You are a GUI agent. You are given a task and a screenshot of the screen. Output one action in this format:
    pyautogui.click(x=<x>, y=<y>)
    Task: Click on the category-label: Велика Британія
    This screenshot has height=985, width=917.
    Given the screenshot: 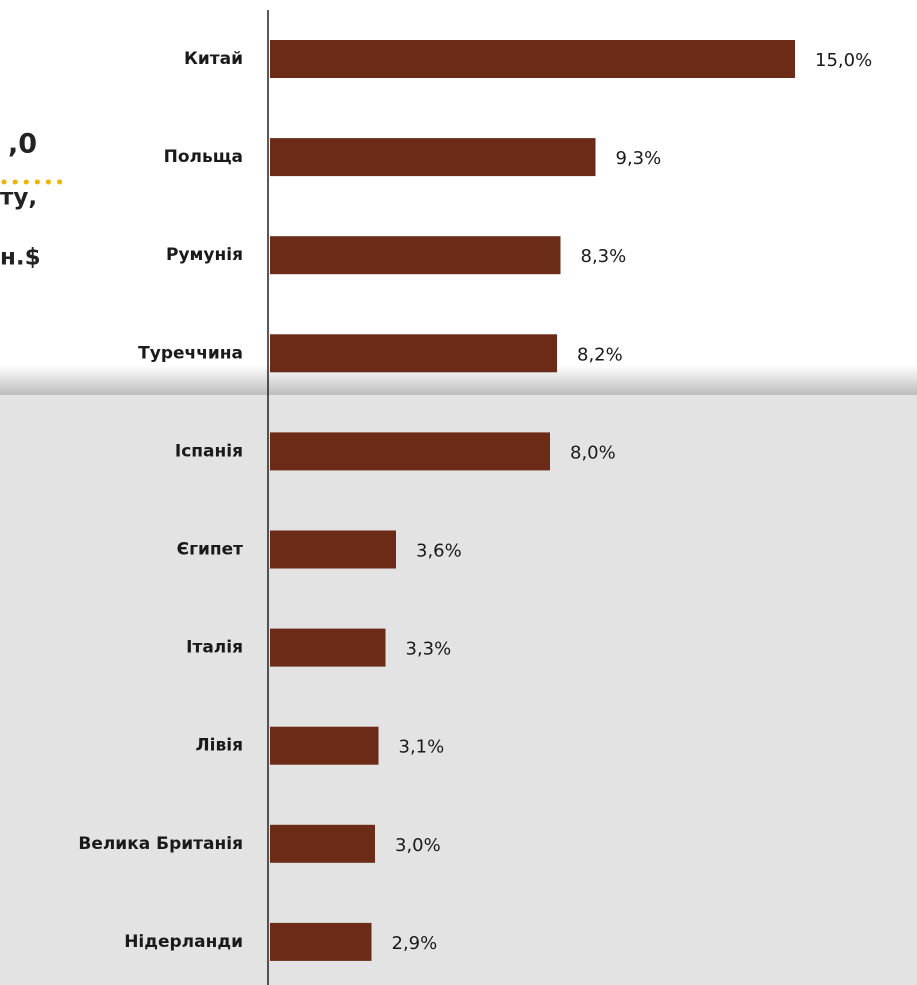 What is the action you would take?
    pyautogui.click(x=160, y=844)
    